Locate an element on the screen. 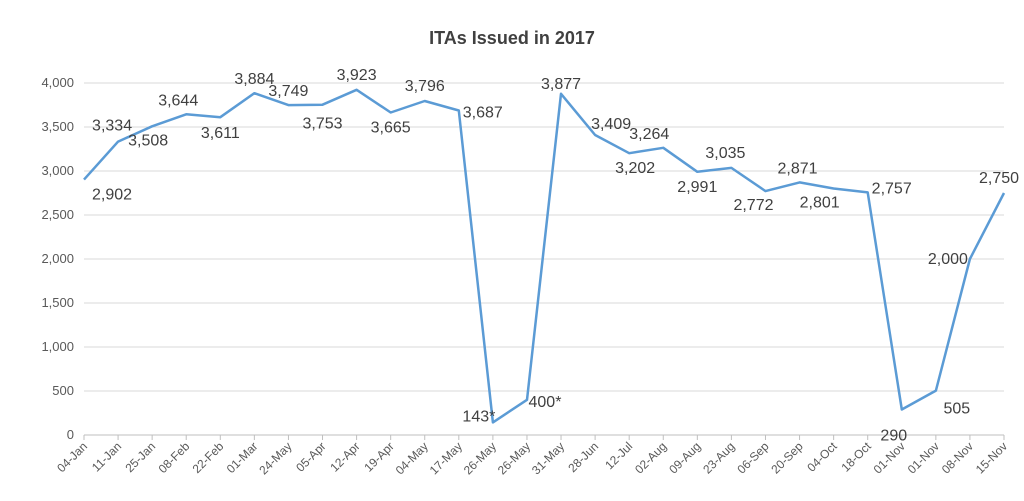 This screenshot has width=1024, height=501. data-label: 3,884 is located at coordinates (254, 79).